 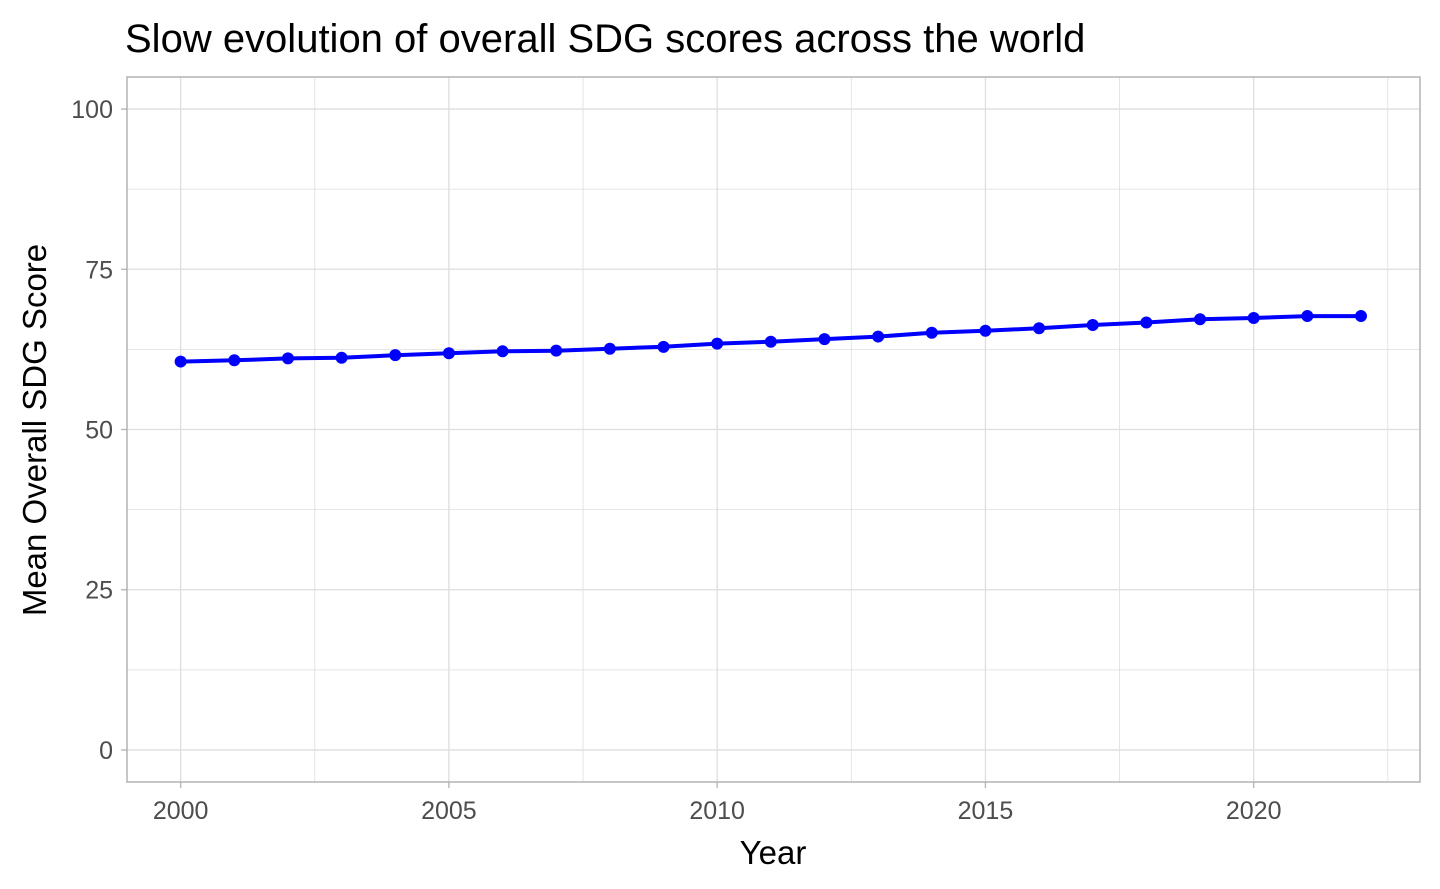 I want to click on y-tick-label: 25, so click(x=99, y=591).